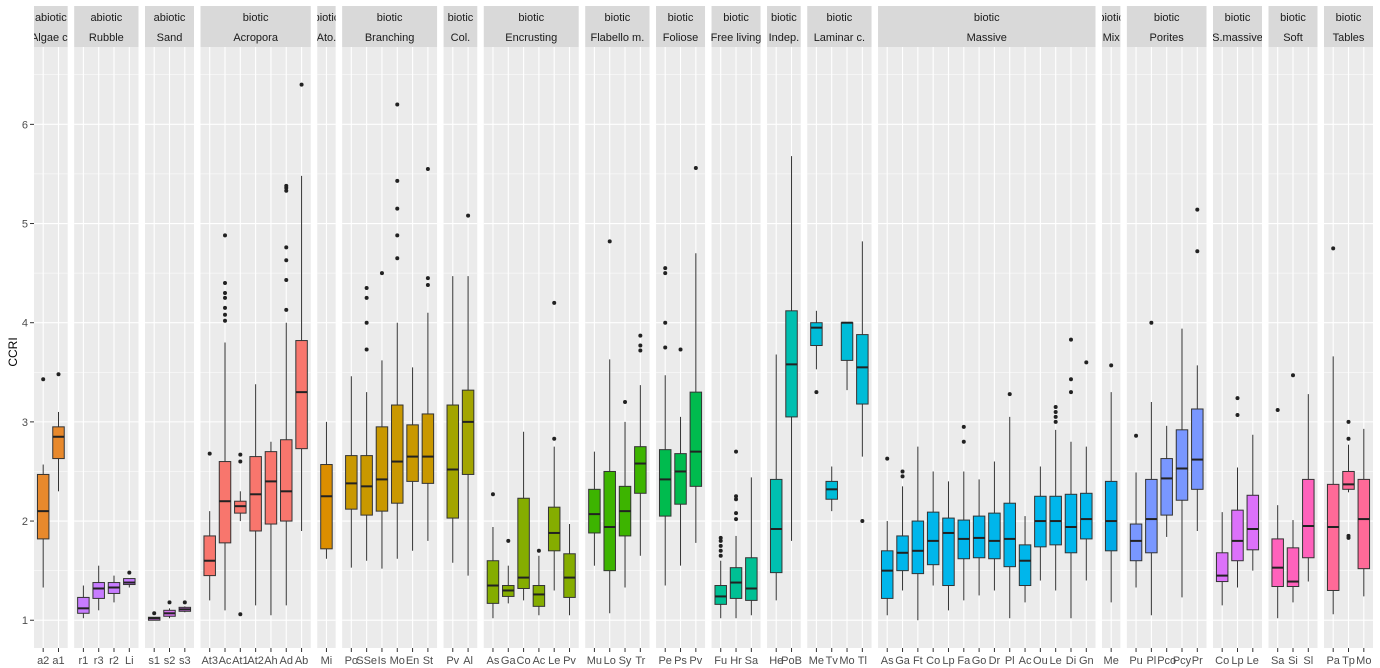  What do you see at coordinates (493, 661) in the screenshot?
I see `x-tick-label: As` at bounding box center [493, 661].